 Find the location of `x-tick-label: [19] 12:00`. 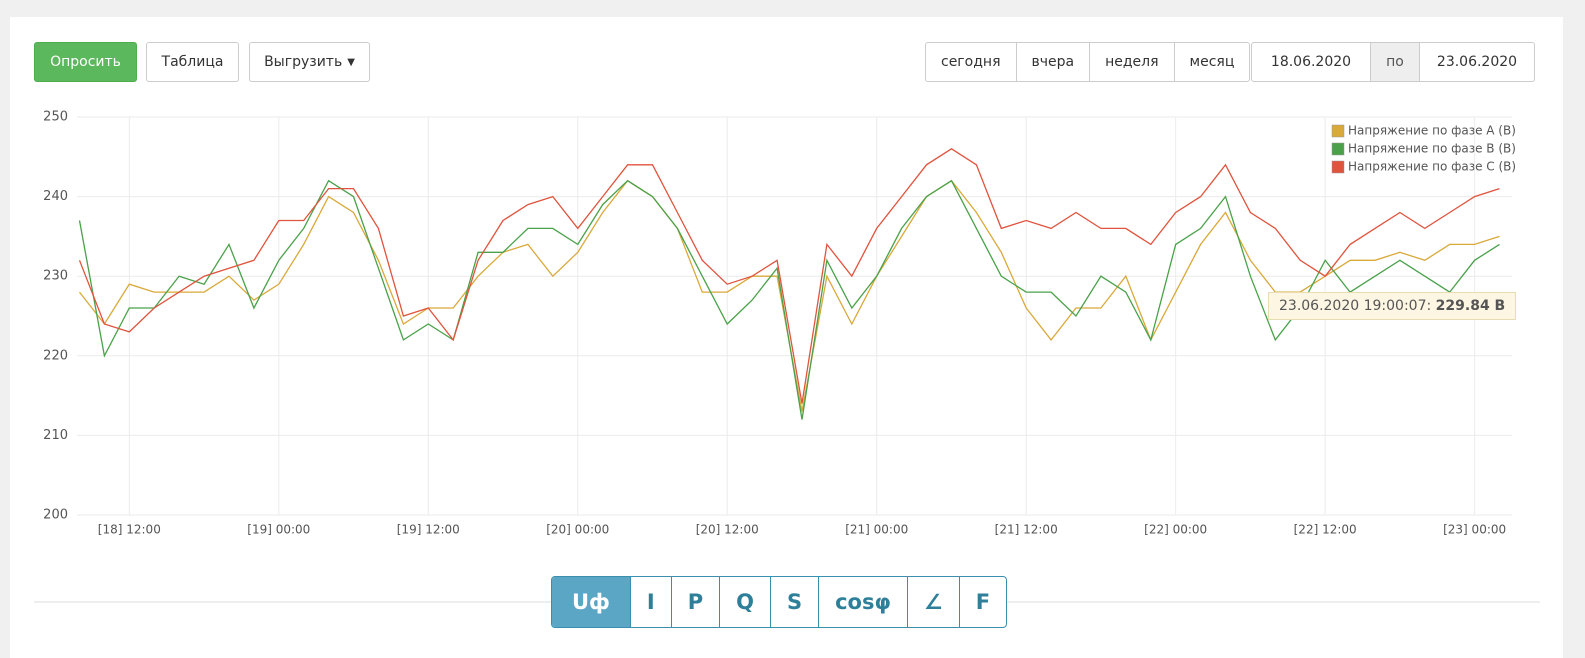

x-tick-label: [19] 12:00 is located at coordinates (428, 530).